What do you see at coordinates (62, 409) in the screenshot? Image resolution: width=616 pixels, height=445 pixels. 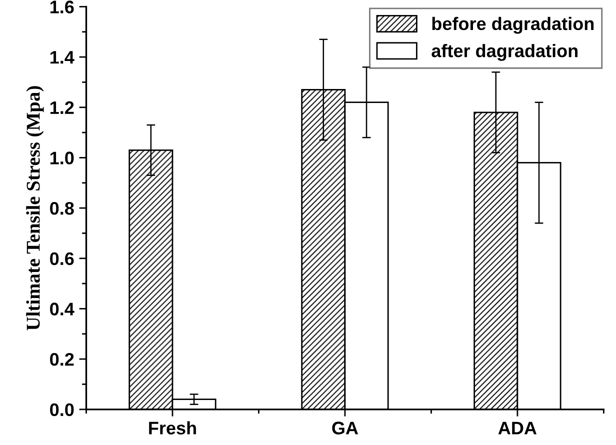 I see `y-tick-label: 0.0` at bounding box center [62, 409].